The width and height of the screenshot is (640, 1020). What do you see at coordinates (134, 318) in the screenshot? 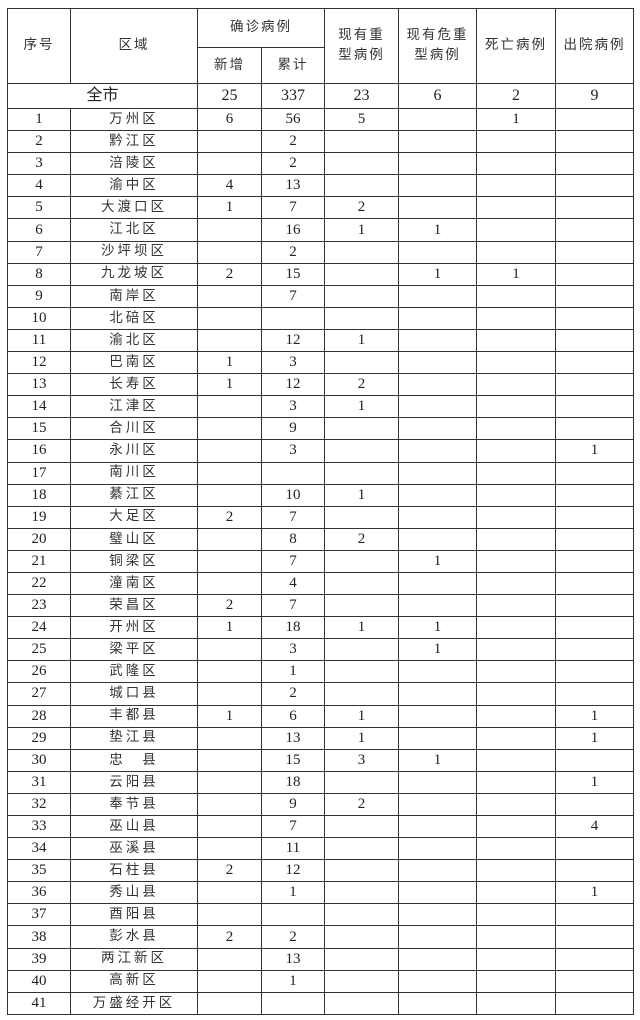
I see `region-name: 北碚区` at bounding box center [134, 318].